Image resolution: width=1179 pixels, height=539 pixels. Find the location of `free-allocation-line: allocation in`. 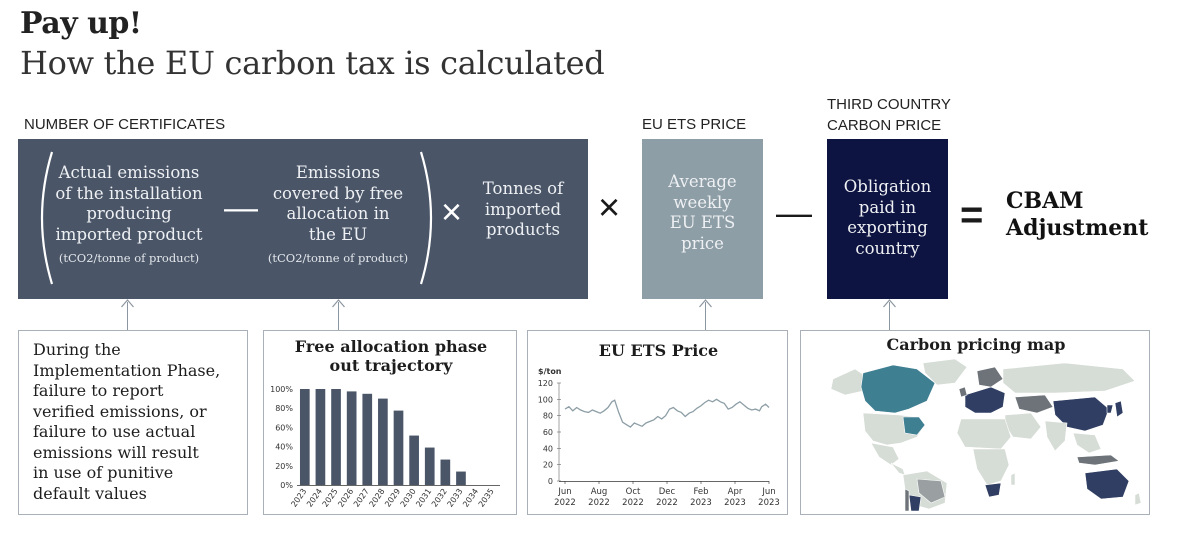

free-allocation-line: allocation in is located at coordinates (338, 213).